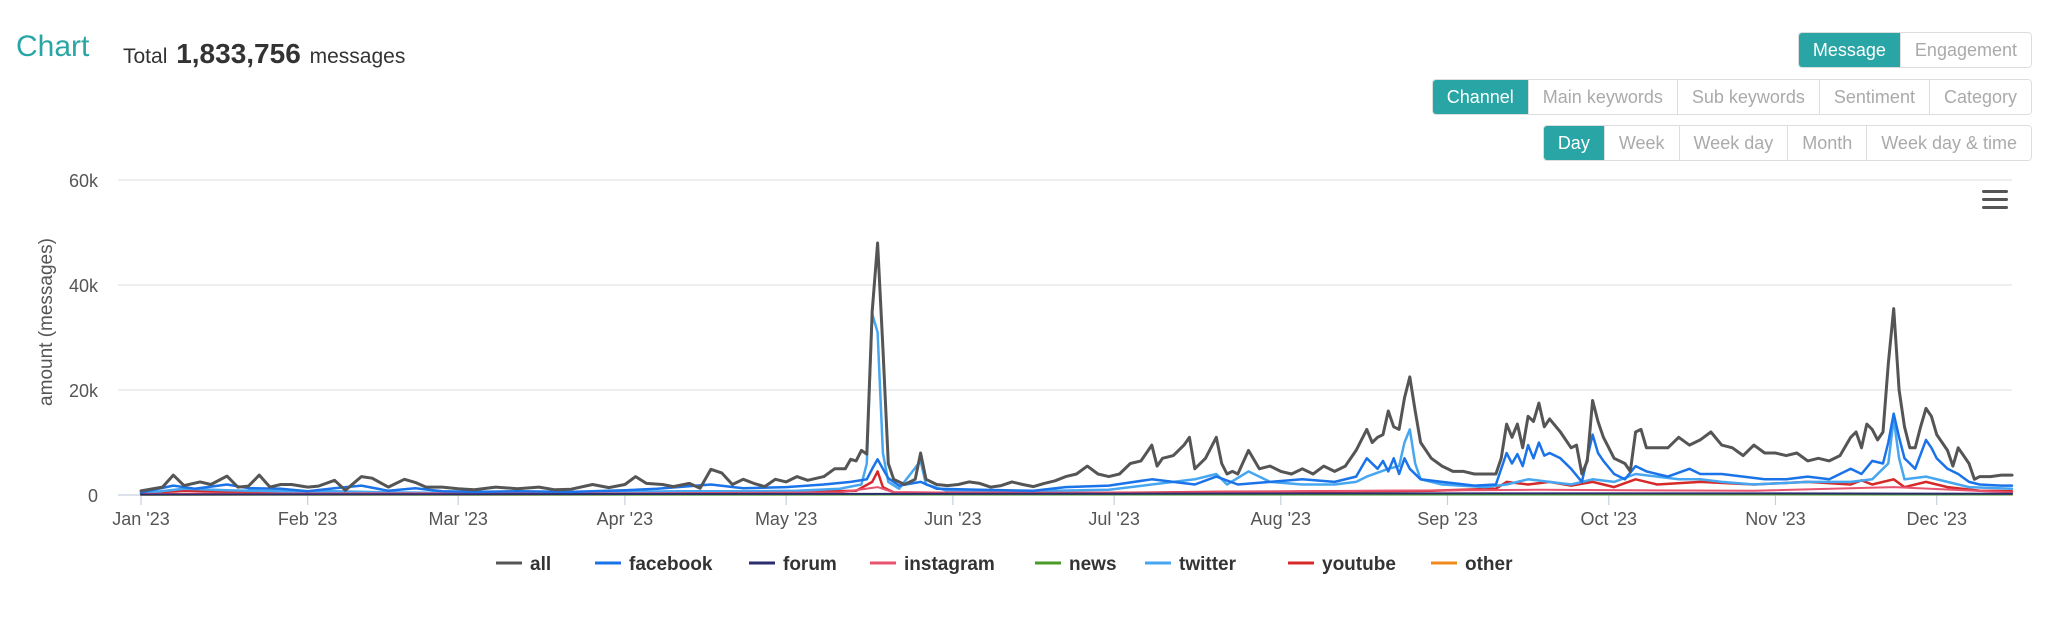  I want to click on x-tick-label: Sep '23, so click(1447, 519).